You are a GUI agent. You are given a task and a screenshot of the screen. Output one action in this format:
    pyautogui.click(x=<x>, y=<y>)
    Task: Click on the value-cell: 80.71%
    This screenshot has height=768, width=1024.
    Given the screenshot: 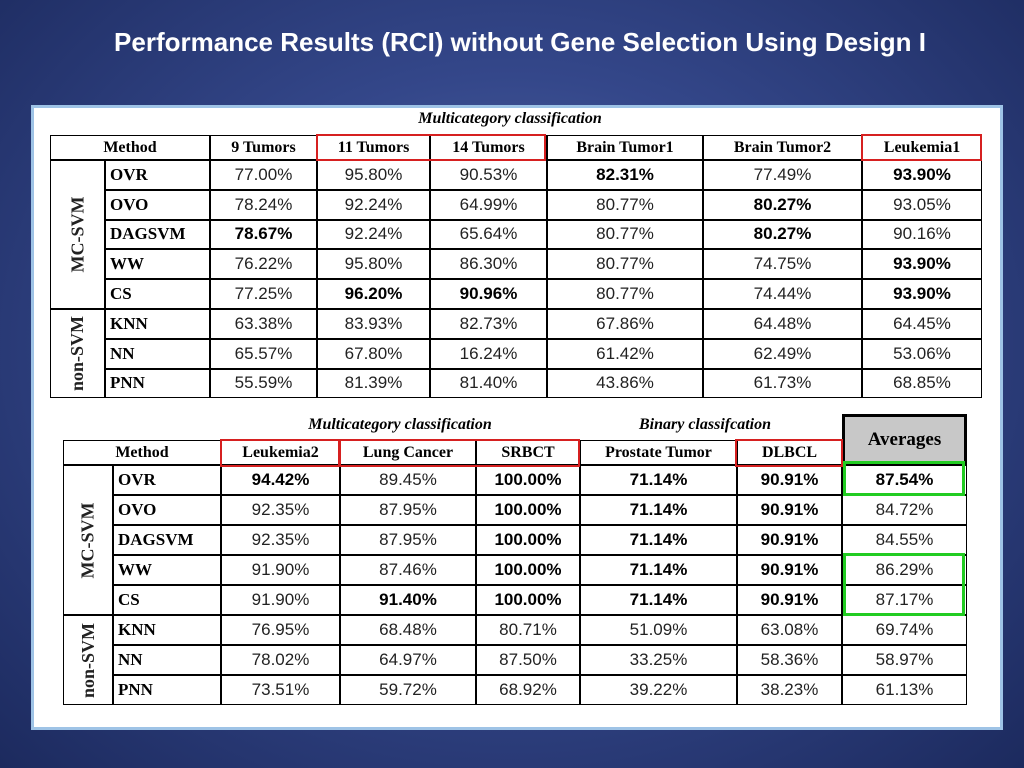 What is the action you would take?
    pyautogui.click(x=528, y=630)
    